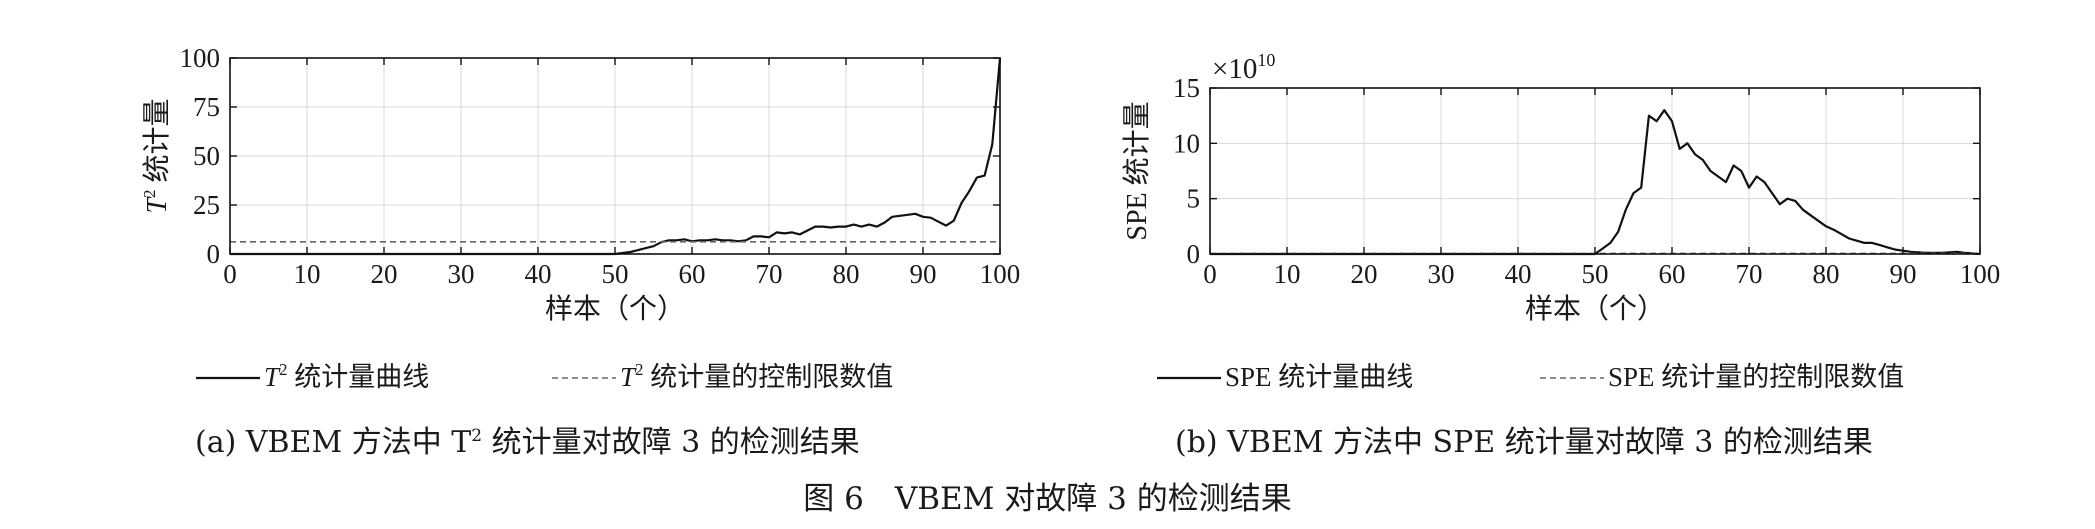  I want to click on y-scale-exponent: ×10¹⁰, so click(1243, 67).